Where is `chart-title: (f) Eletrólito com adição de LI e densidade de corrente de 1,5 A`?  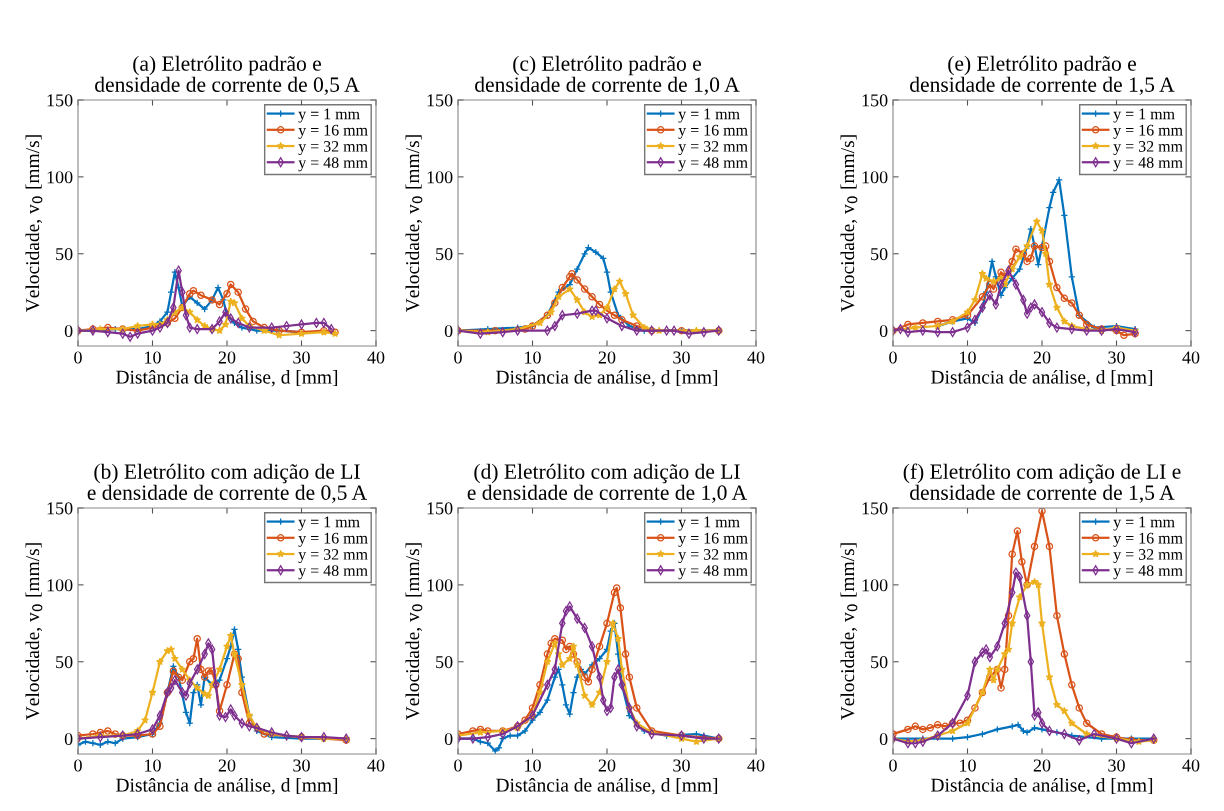
chart-title: (f) Eletrólito com adição de LI e densidade de corrente de 1,5 A is located at coordinates (1042, 483).